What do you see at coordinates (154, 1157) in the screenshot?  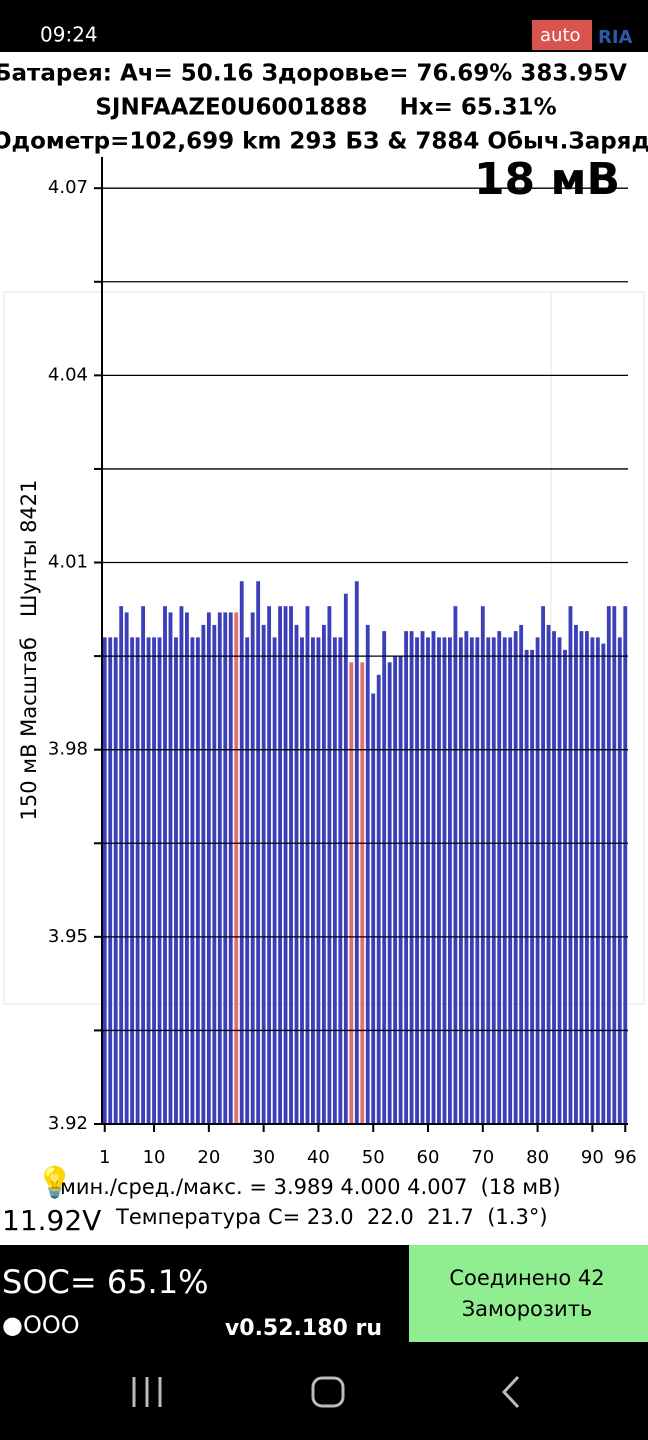 I see `x-tick-label: 10` at bounding box center [154, 1157].